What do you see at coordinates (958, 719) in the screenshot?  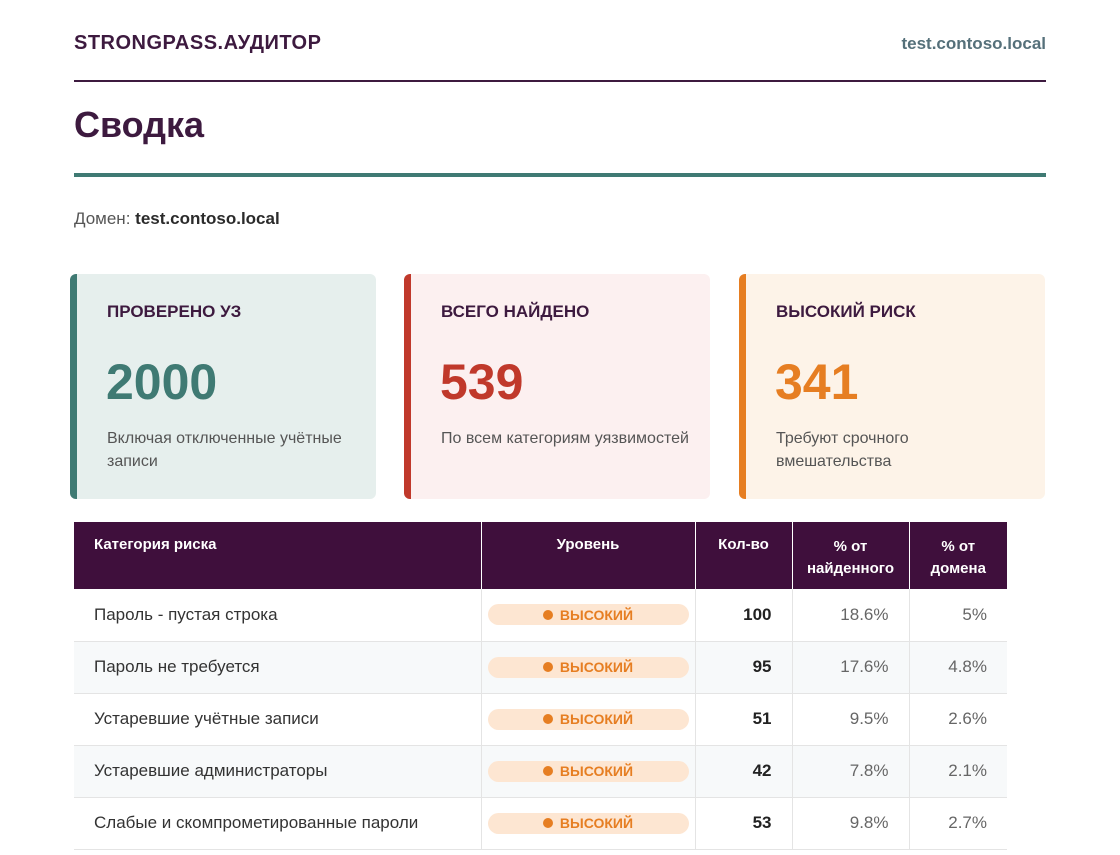 I see `row-pct-domain: 2.6%` at bounding box center [958, 719].